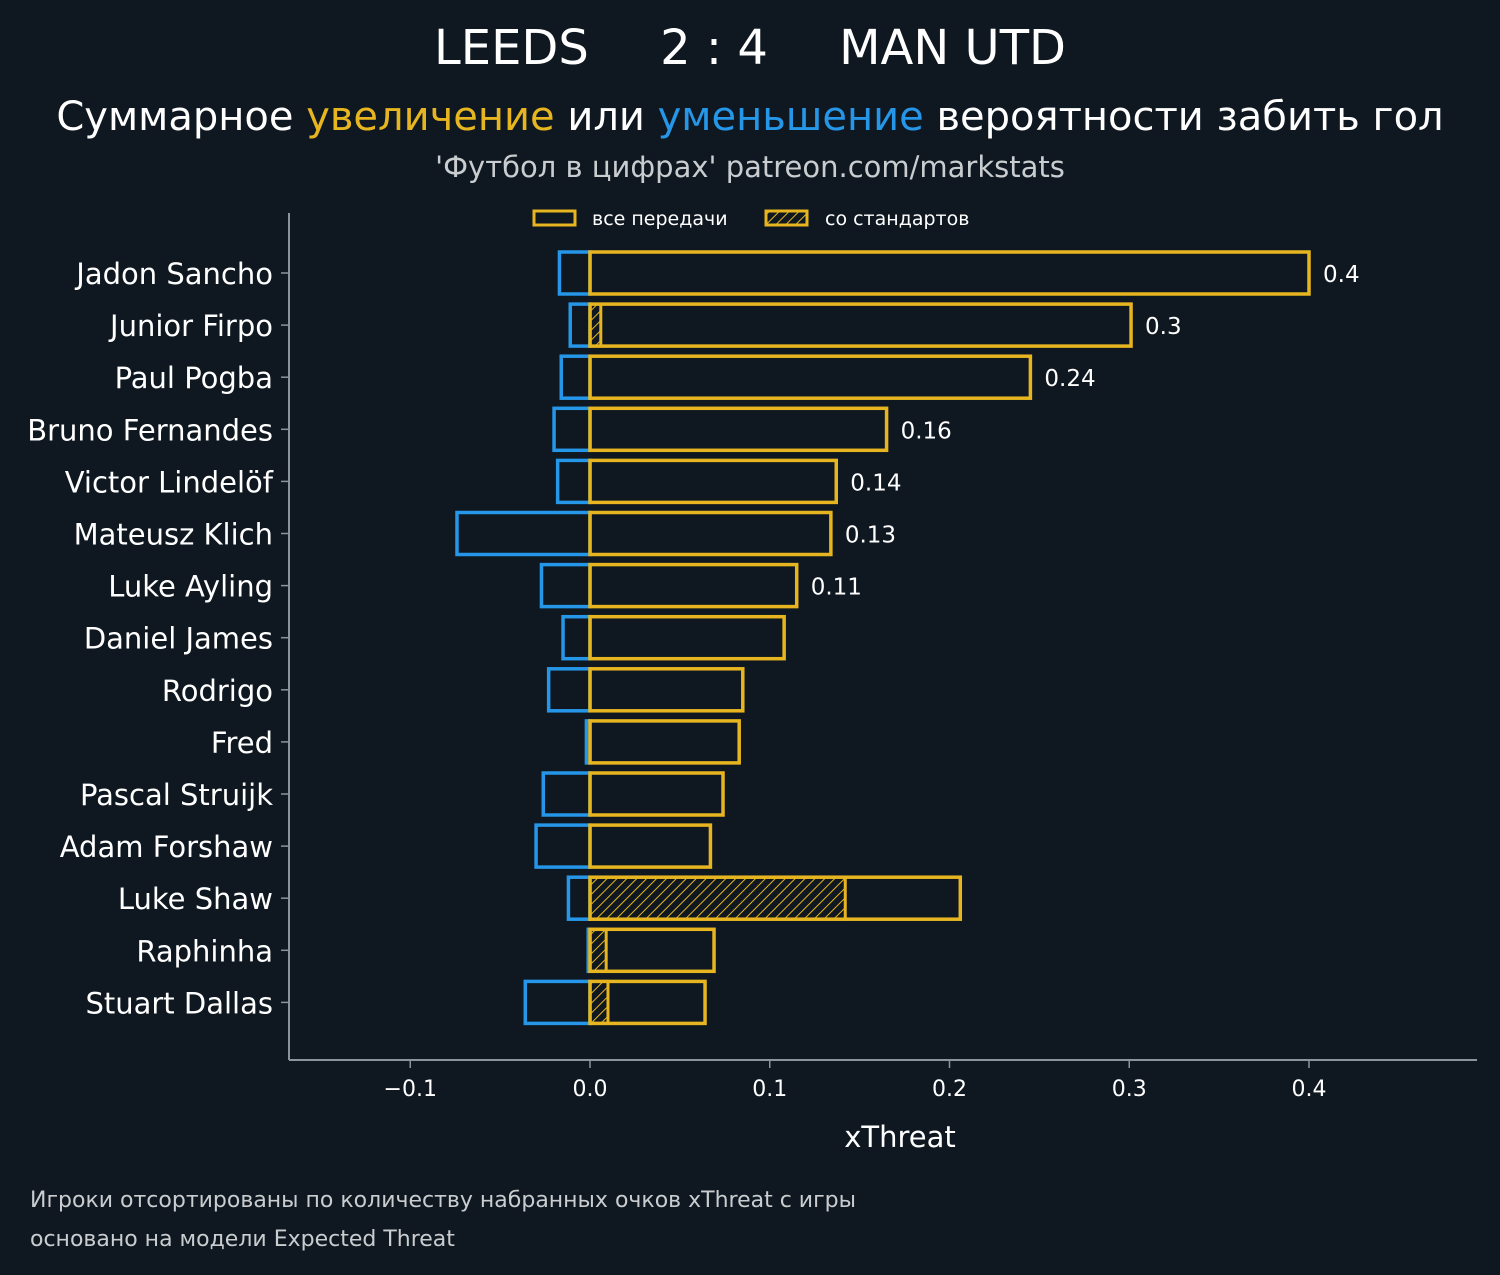  Describe the element at coordinates (590, 1089) in the screenshot. I see `x-tick-label: 0.0` at that location.